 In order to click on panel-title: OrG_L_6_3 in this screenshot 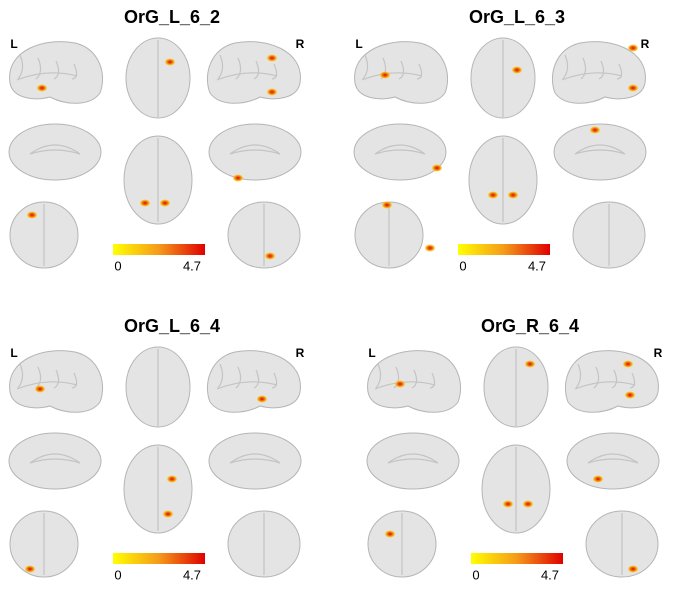, I will do `click(517, 17)`.